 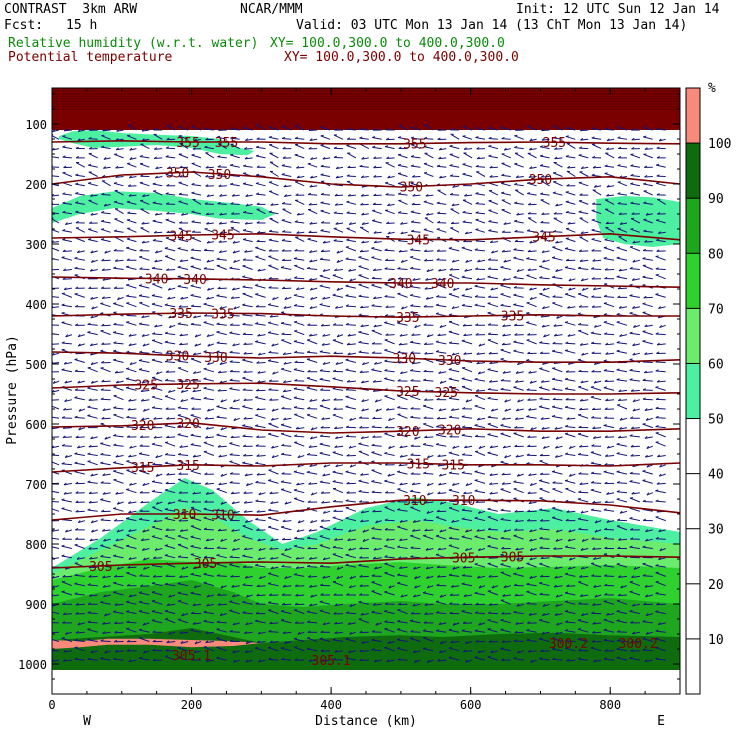 I want to click on y-tick-label: 500, so click(x=36, y=365).